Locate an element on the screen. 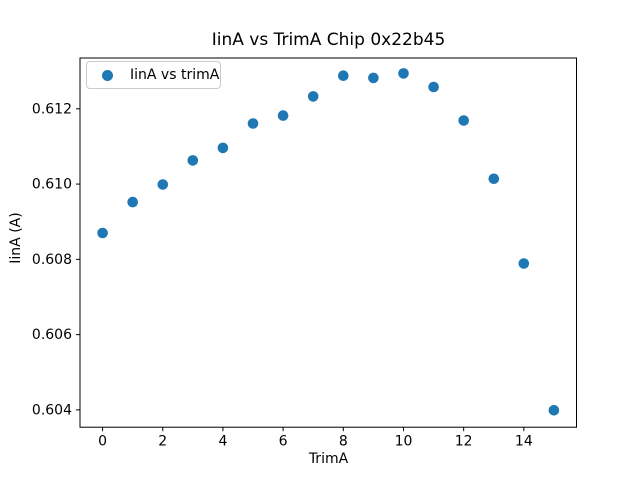 The width and height of the screenshot is (640, 480). x-tick-label: 6 is located at coordinates (283, 442).